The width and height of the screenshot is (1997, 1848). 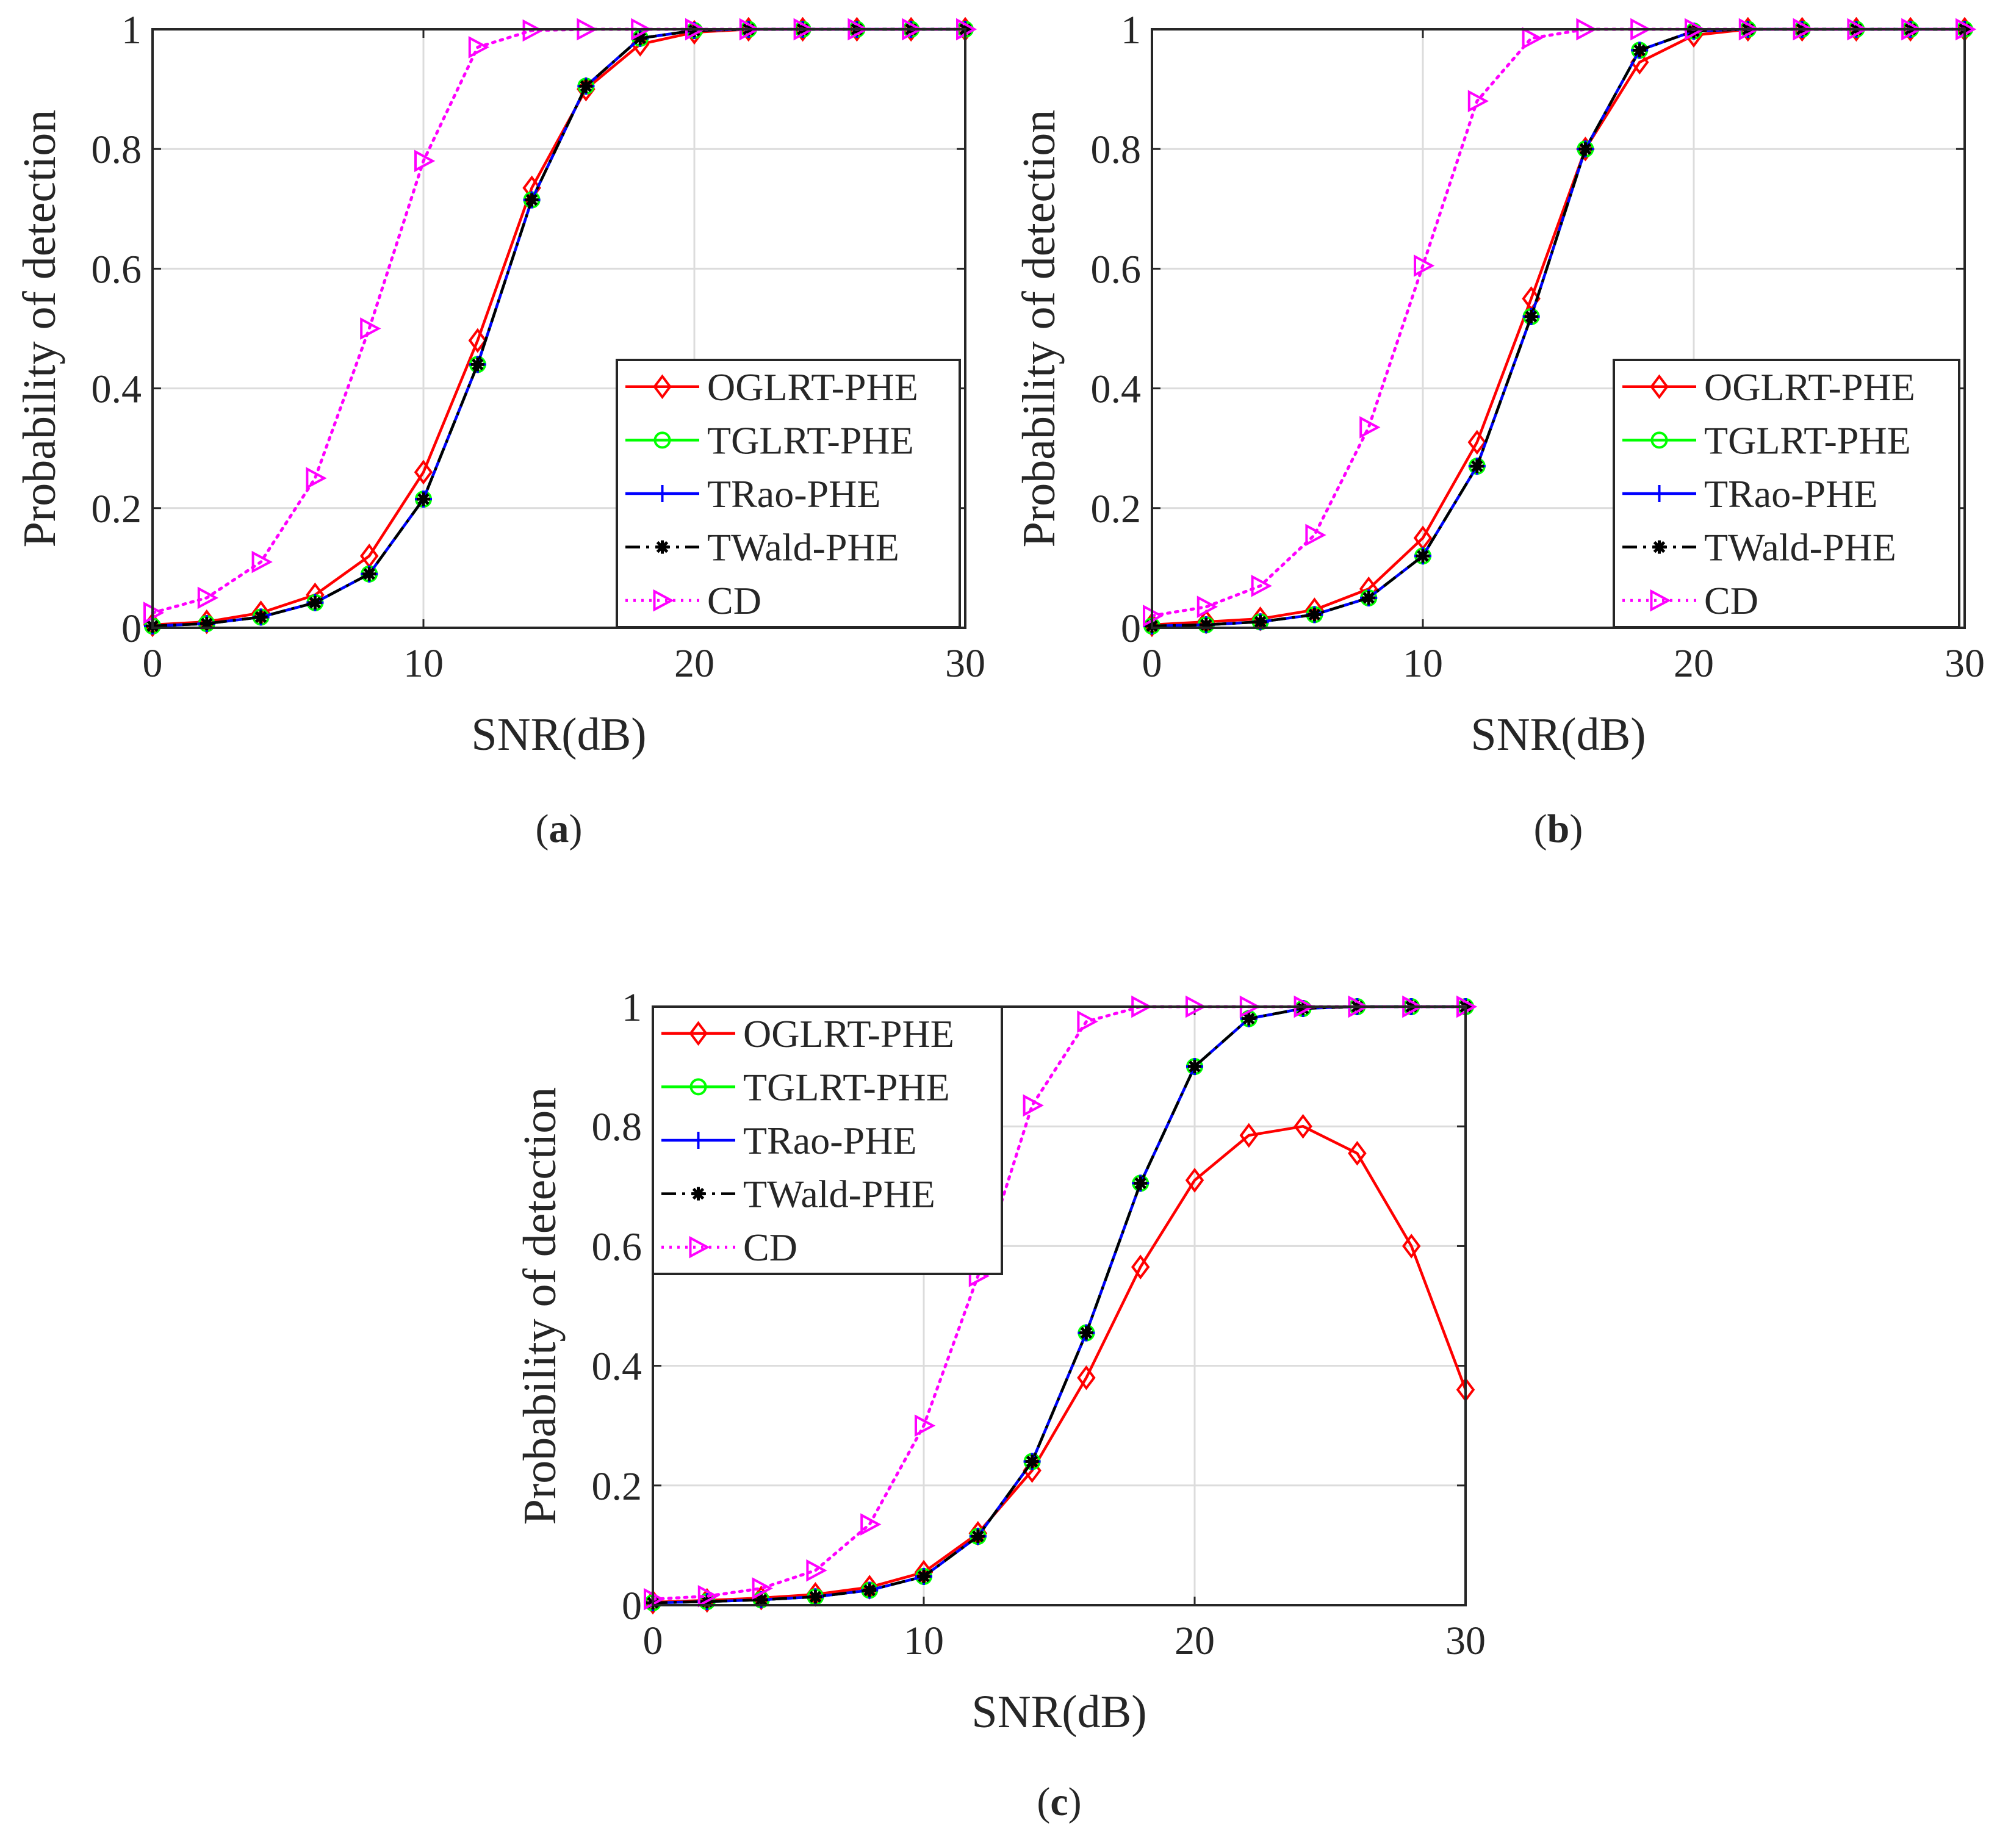 I want to click on panel-label: (a), so click(x=560, y=829).